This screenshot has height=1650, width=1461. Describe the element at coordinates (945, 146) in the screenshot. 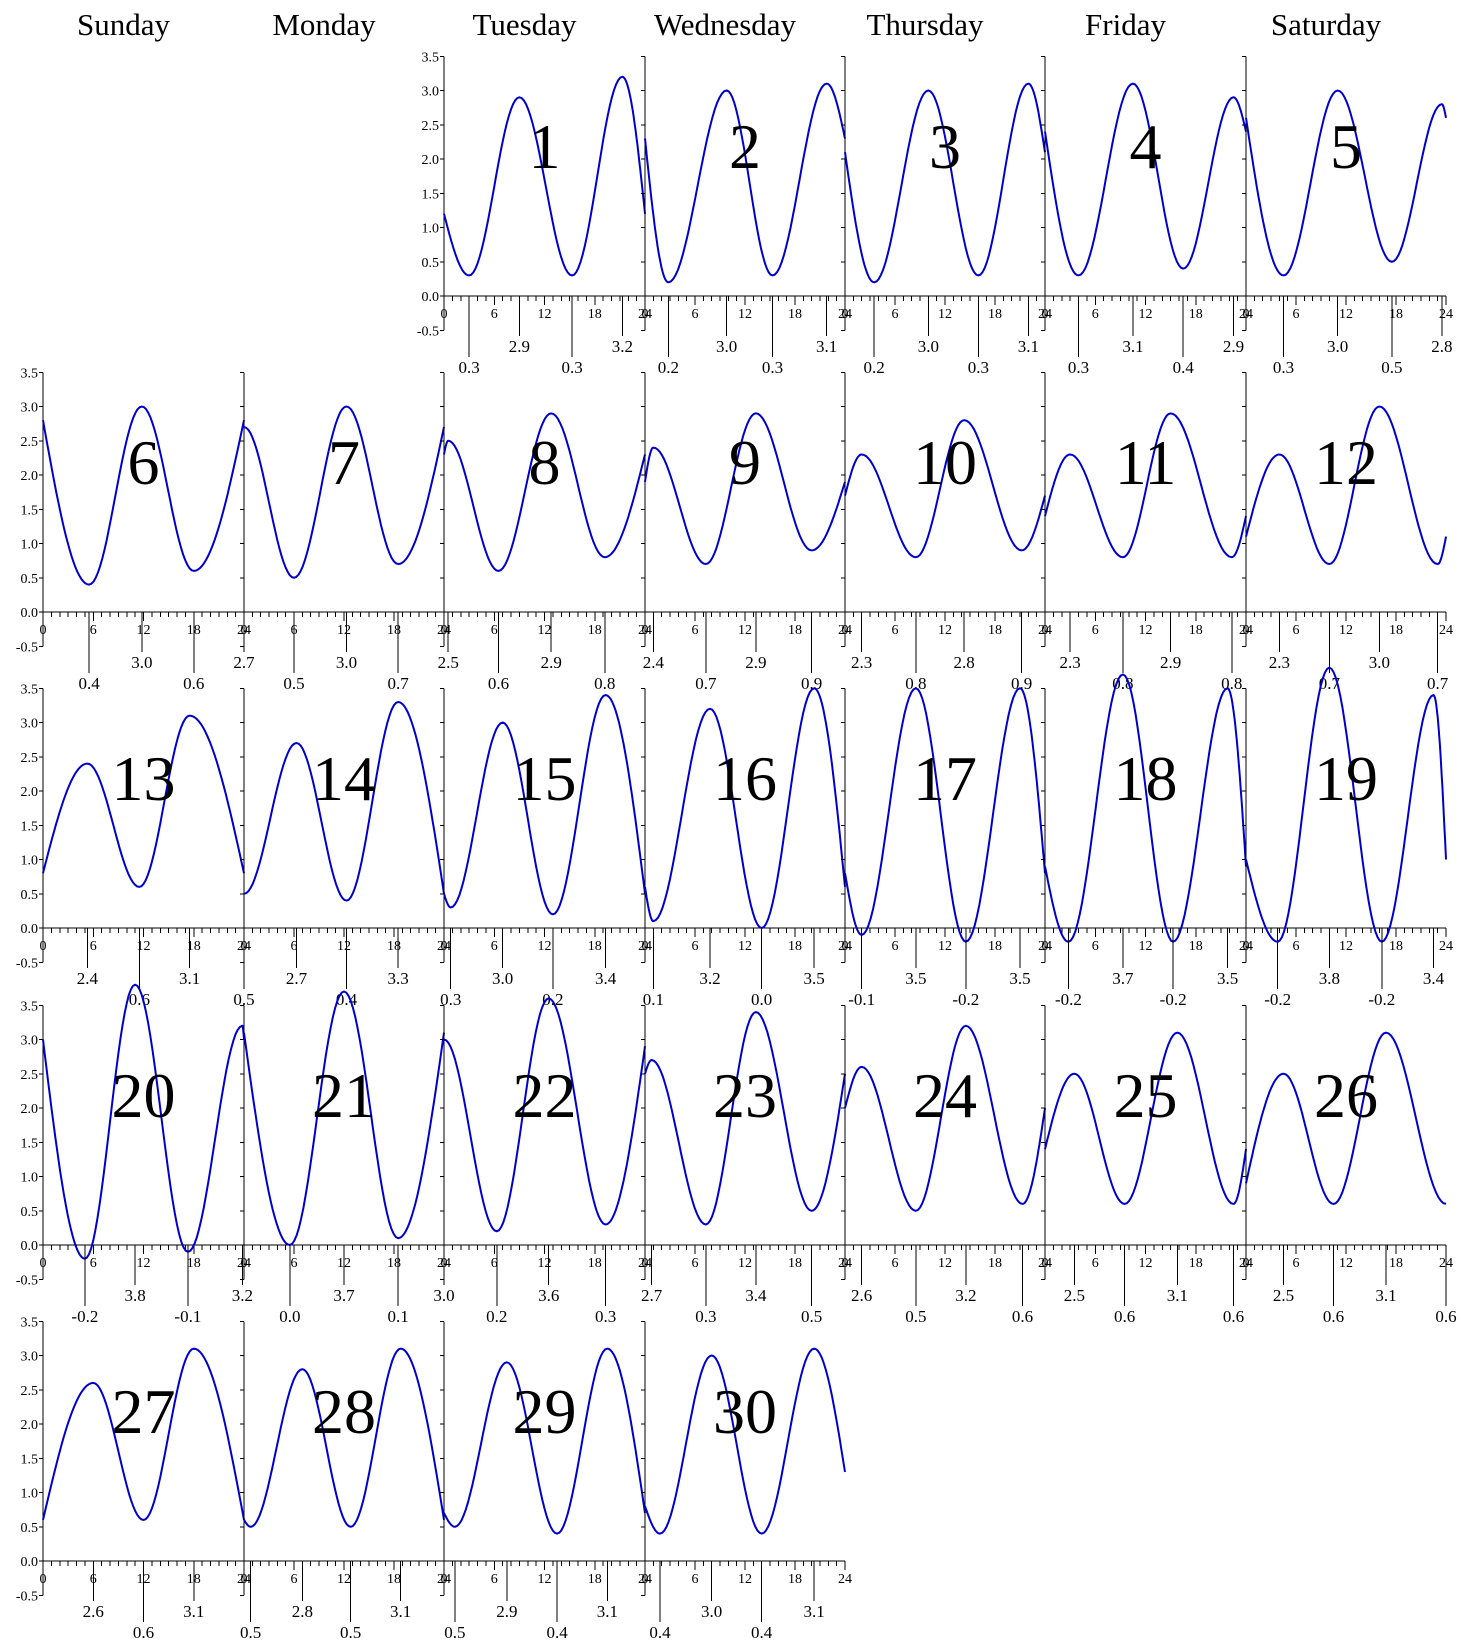

I see `day-number: 3` at that location.